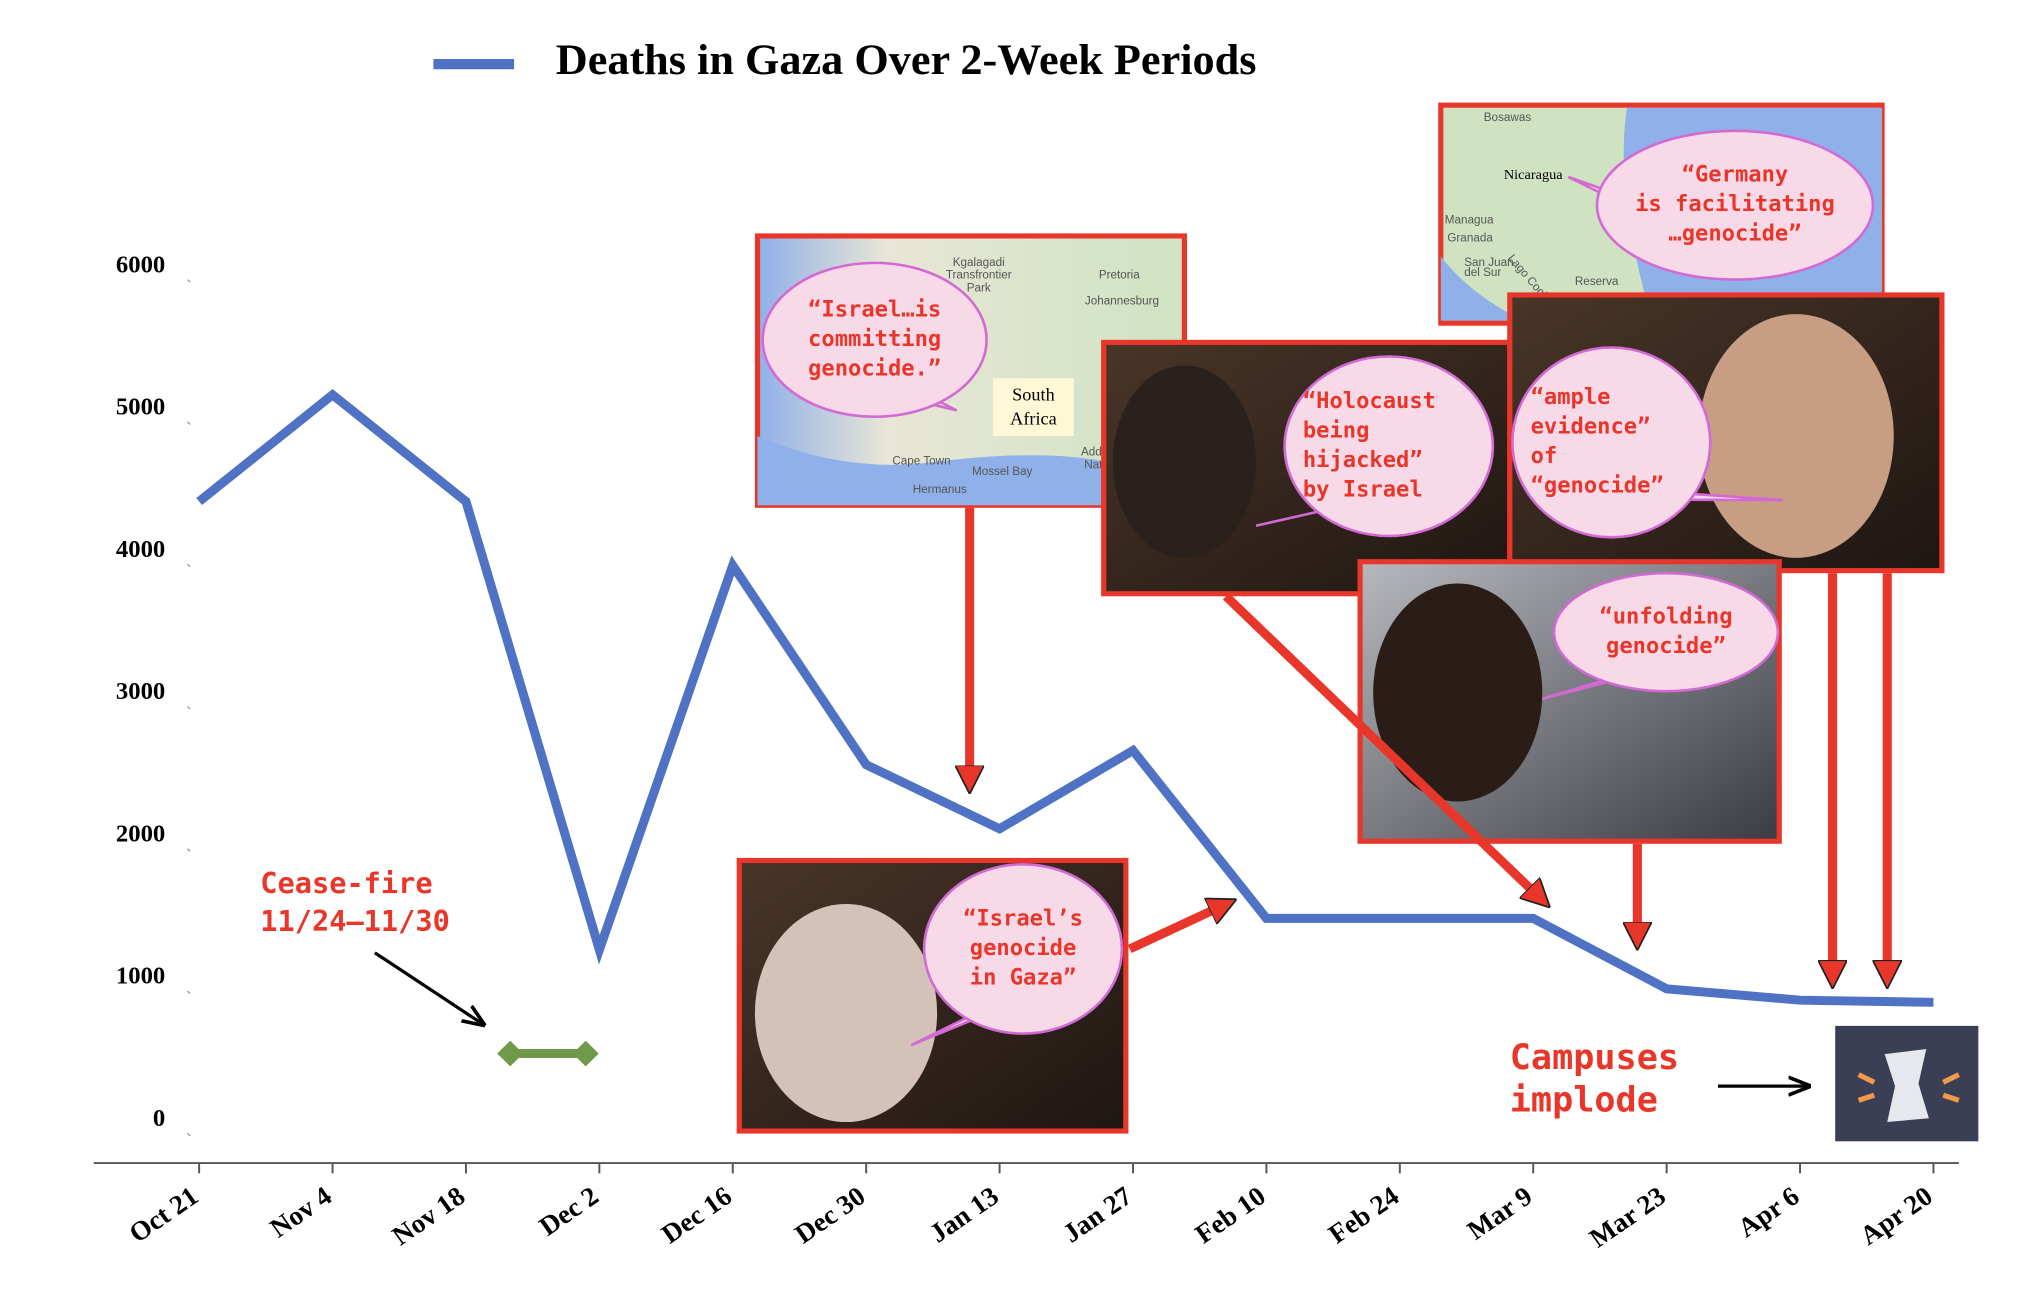 The width and height of the screenshot is (2020, 1308). I want to click on x-tick-label: Nov 18, so click(429, 1216).